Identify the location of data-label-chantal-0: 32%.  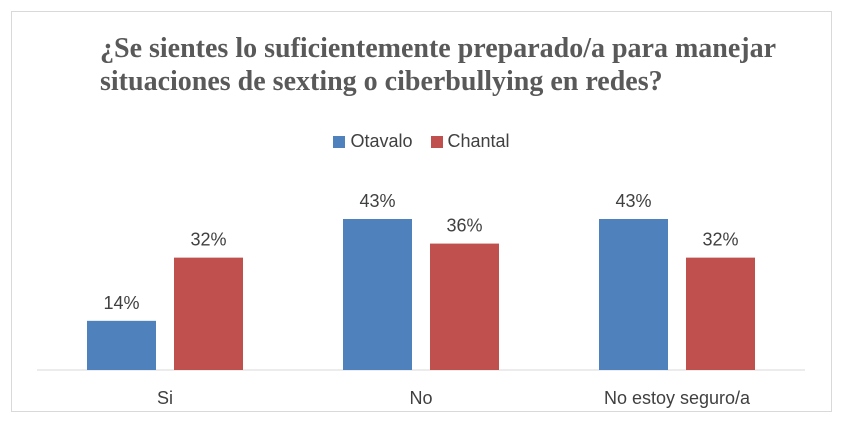
(208, 240).